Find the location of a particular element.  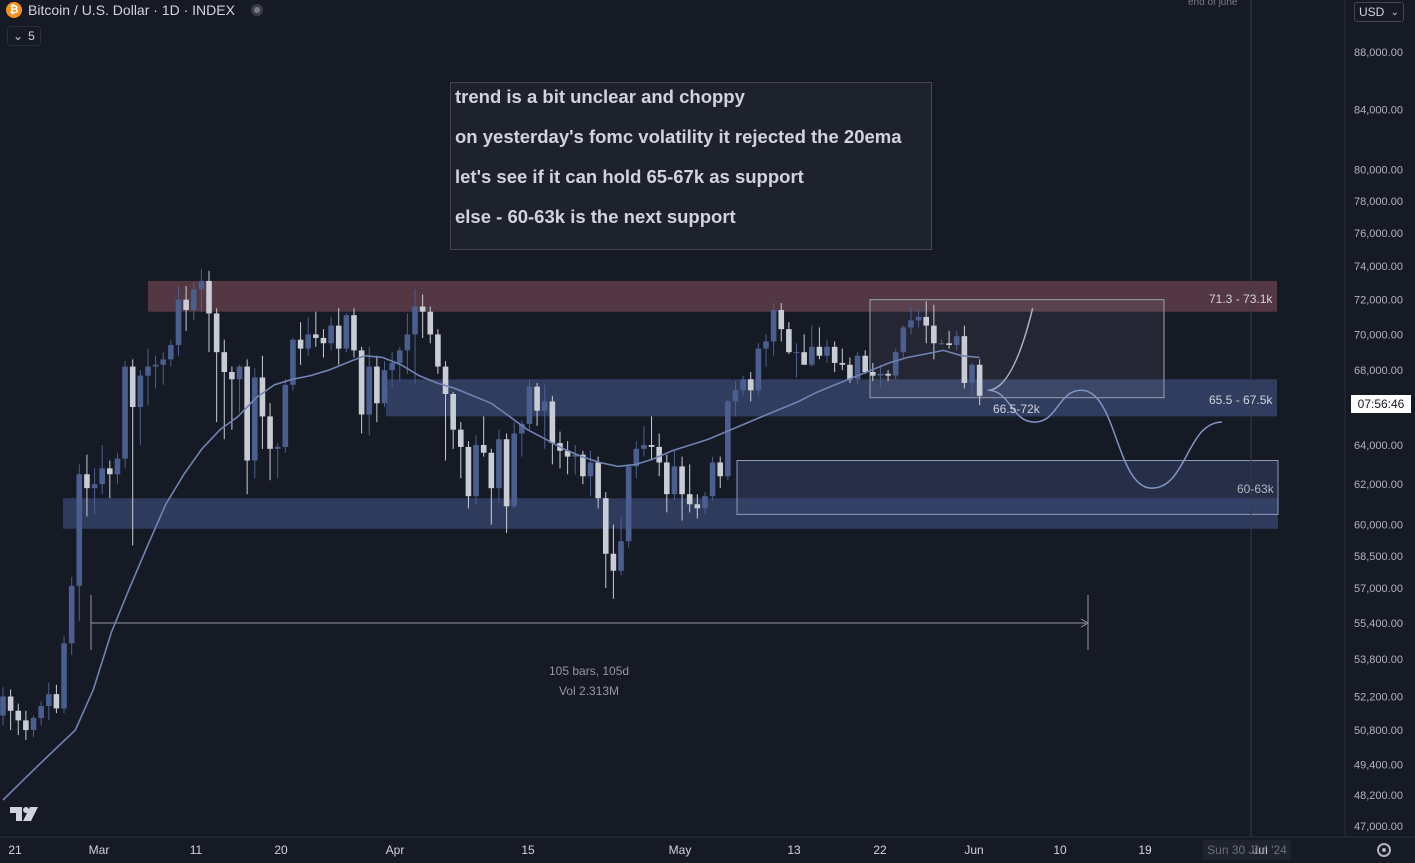

currency-select: USD ⌄ is located at coordinates (1379, 12).